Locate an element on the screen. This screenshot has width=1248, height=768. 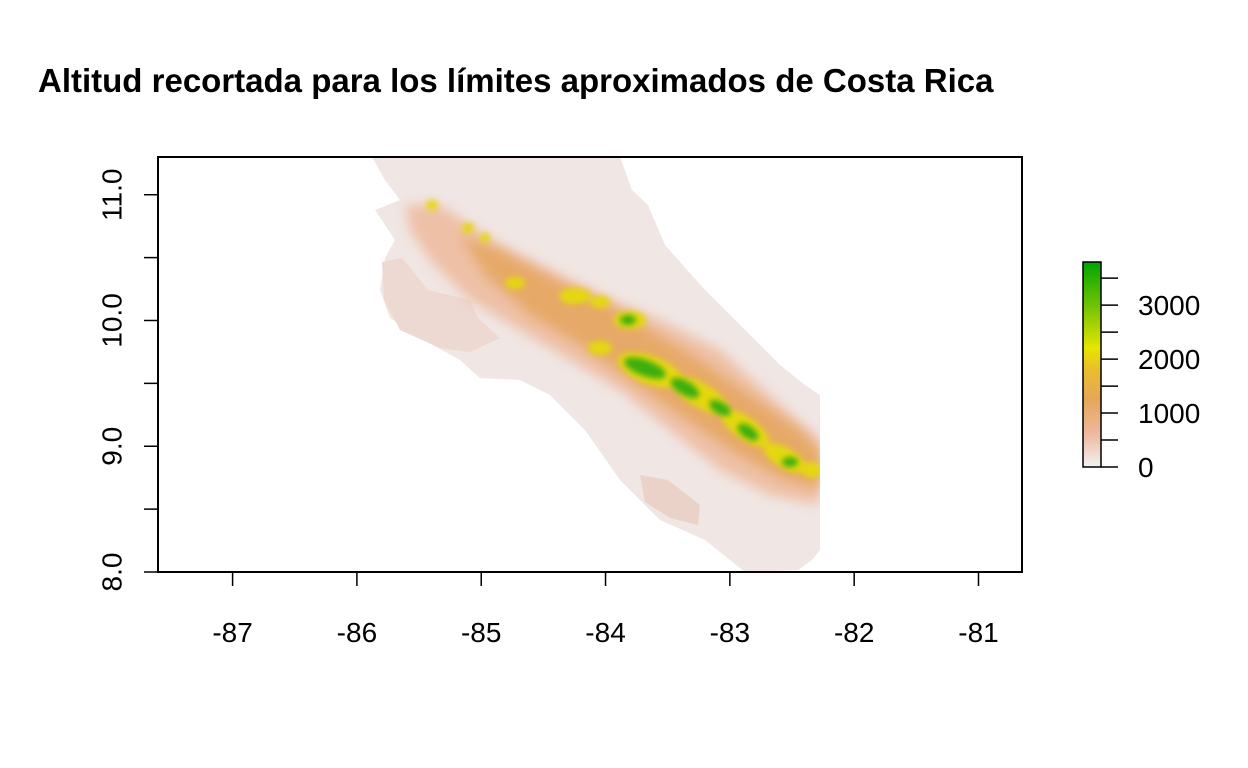
peninsula-nicoya is located at coordinates (441, 305).